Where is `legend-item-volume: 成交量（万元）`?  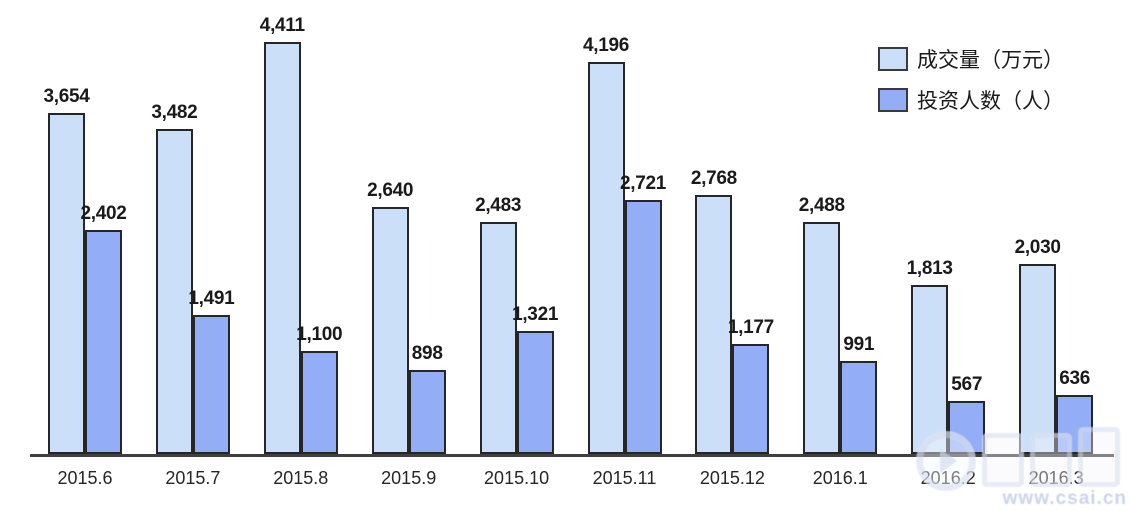 legend-item-volume: 成交量（万元） is located at coordinates (971, 59).